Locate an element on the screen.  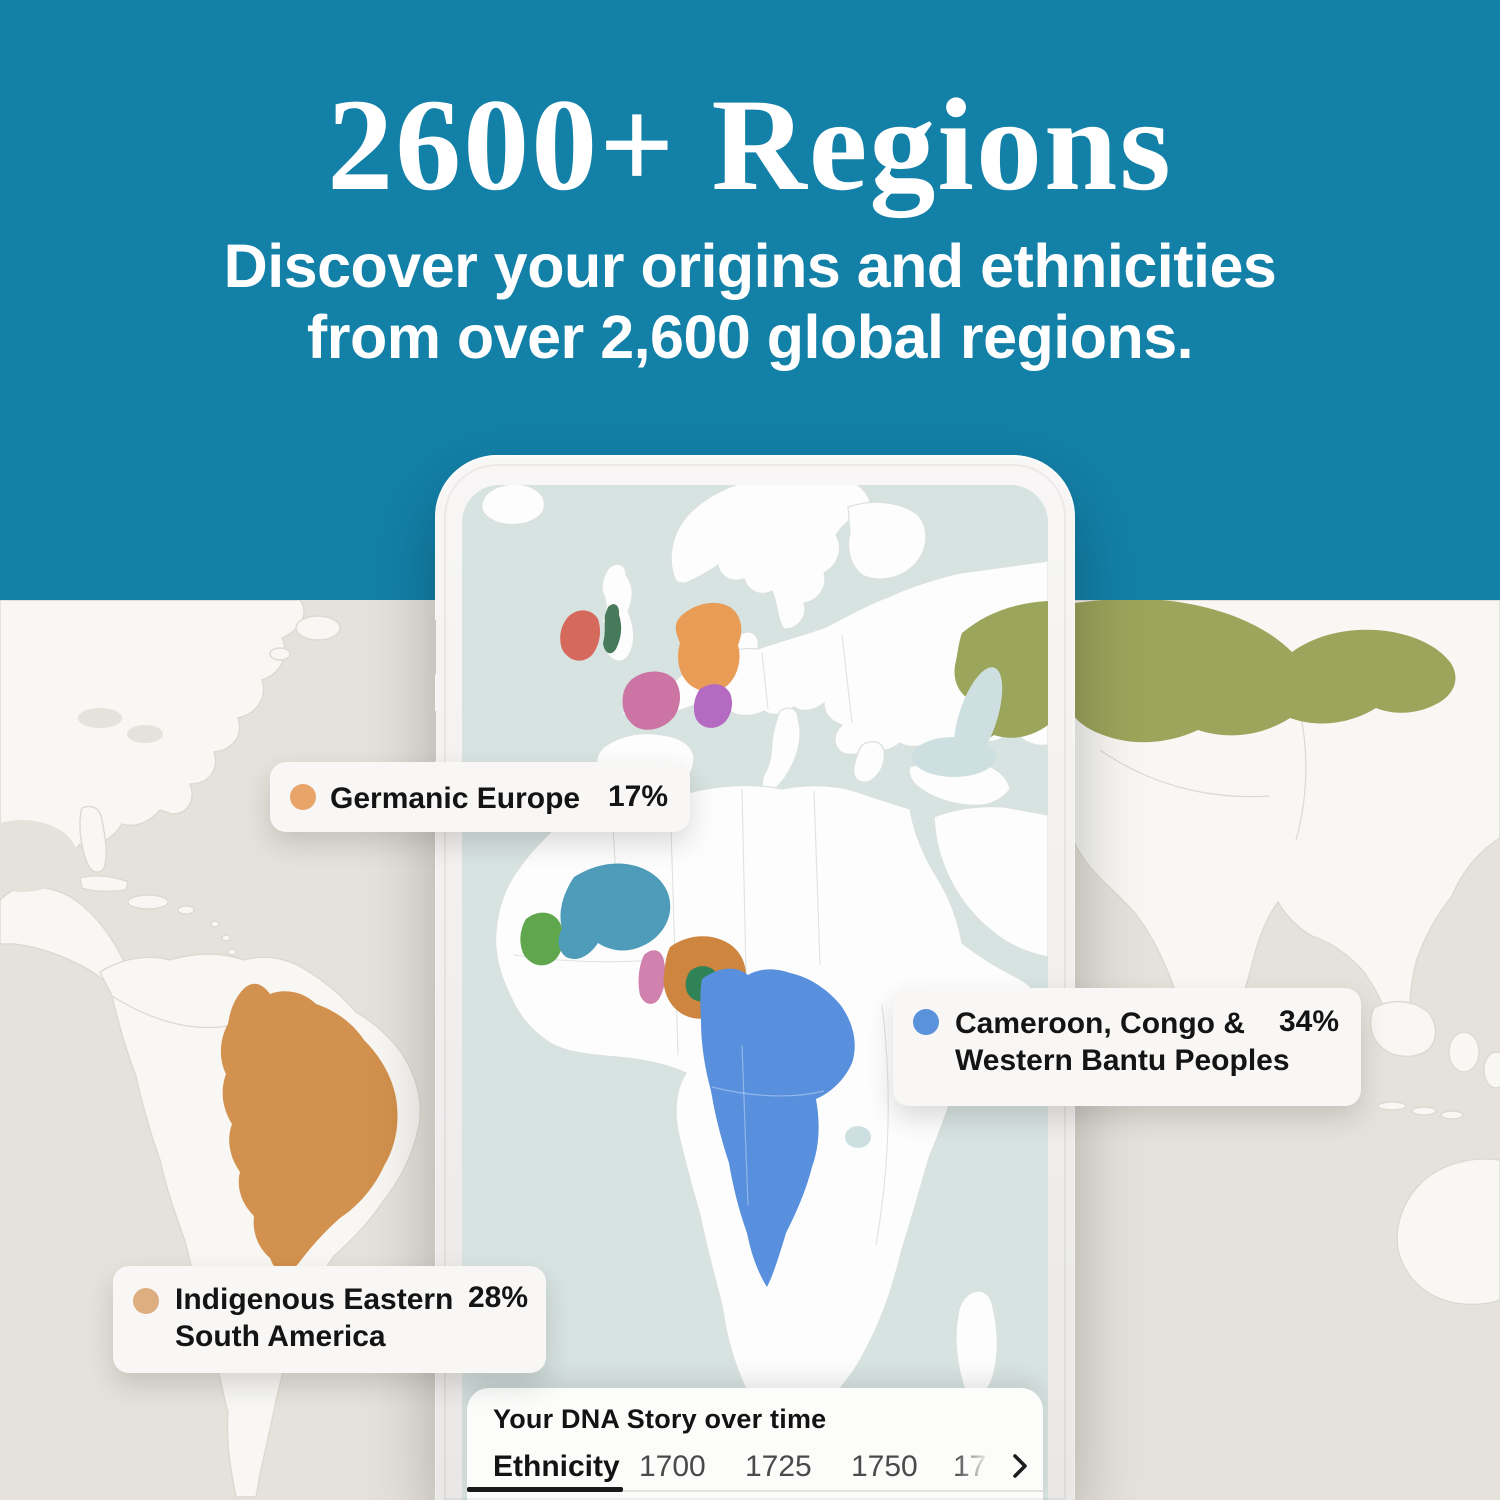
tab-1750: 1750 is located at coordinates (884, 1466).